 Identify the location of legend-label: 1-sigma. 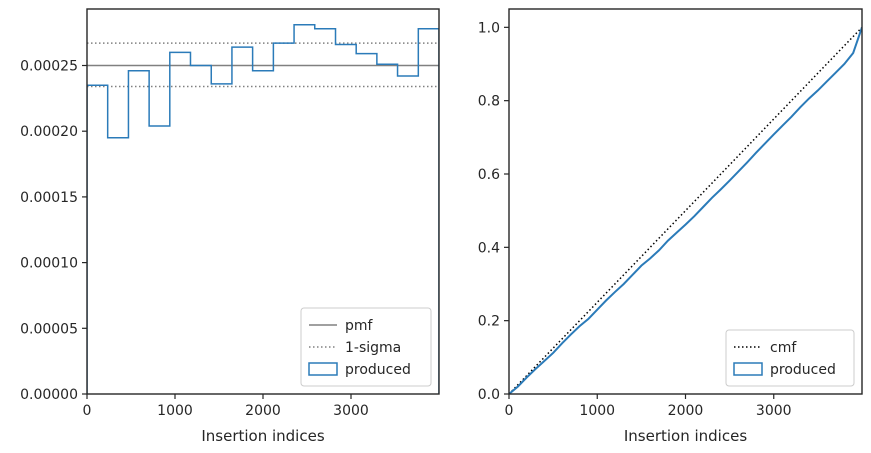
(373, 348).